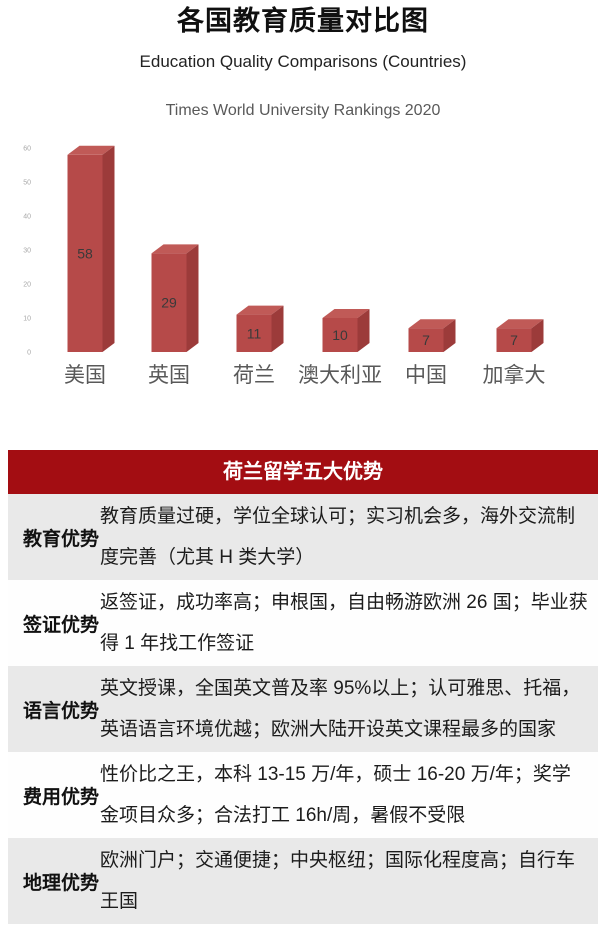 This screenshot has width=606, height=934. What do you see at coordinates (27, 251) in the screenshot?
I see `y-tick-label: 30` at bounding box center [27, 251].